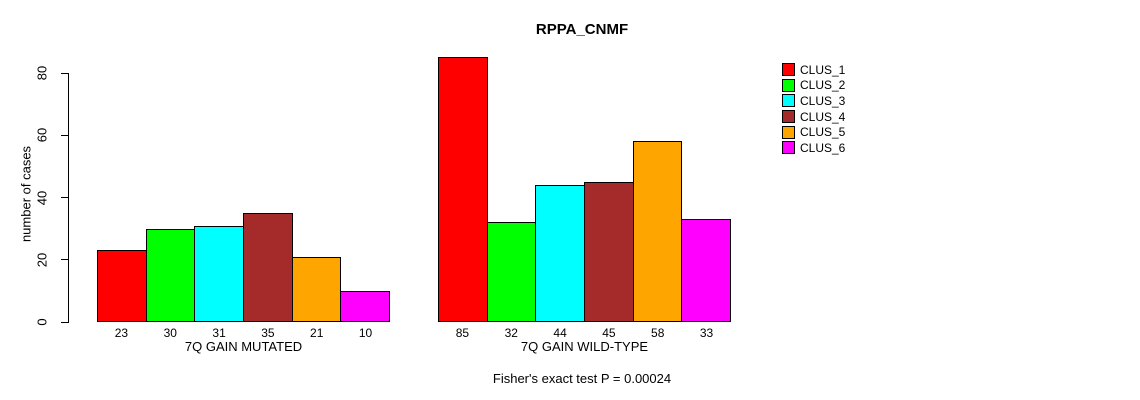  What do you see at coordinates (42, 322) in the screenshot?
I see `y-tick-label: 0` at bounding box center [42, 322].